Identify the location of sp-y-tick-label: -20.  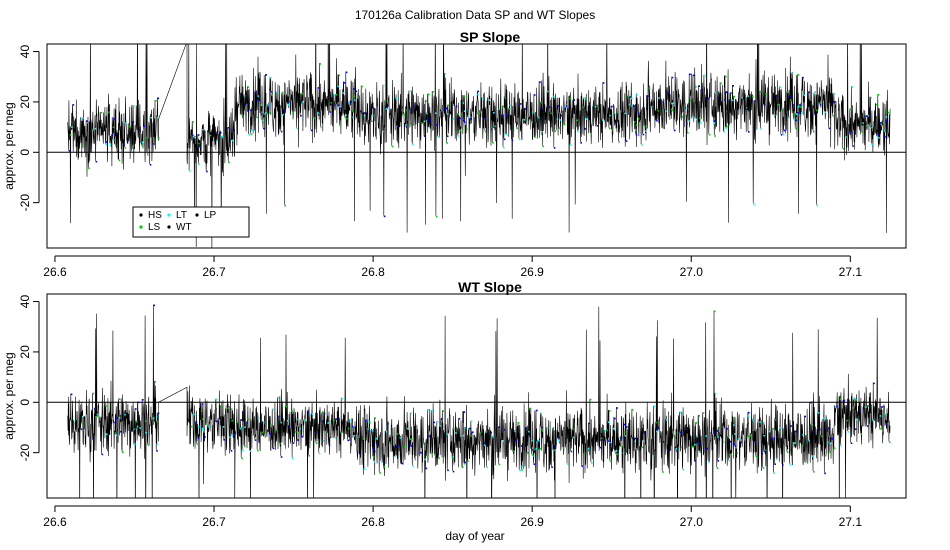
(25, 203).